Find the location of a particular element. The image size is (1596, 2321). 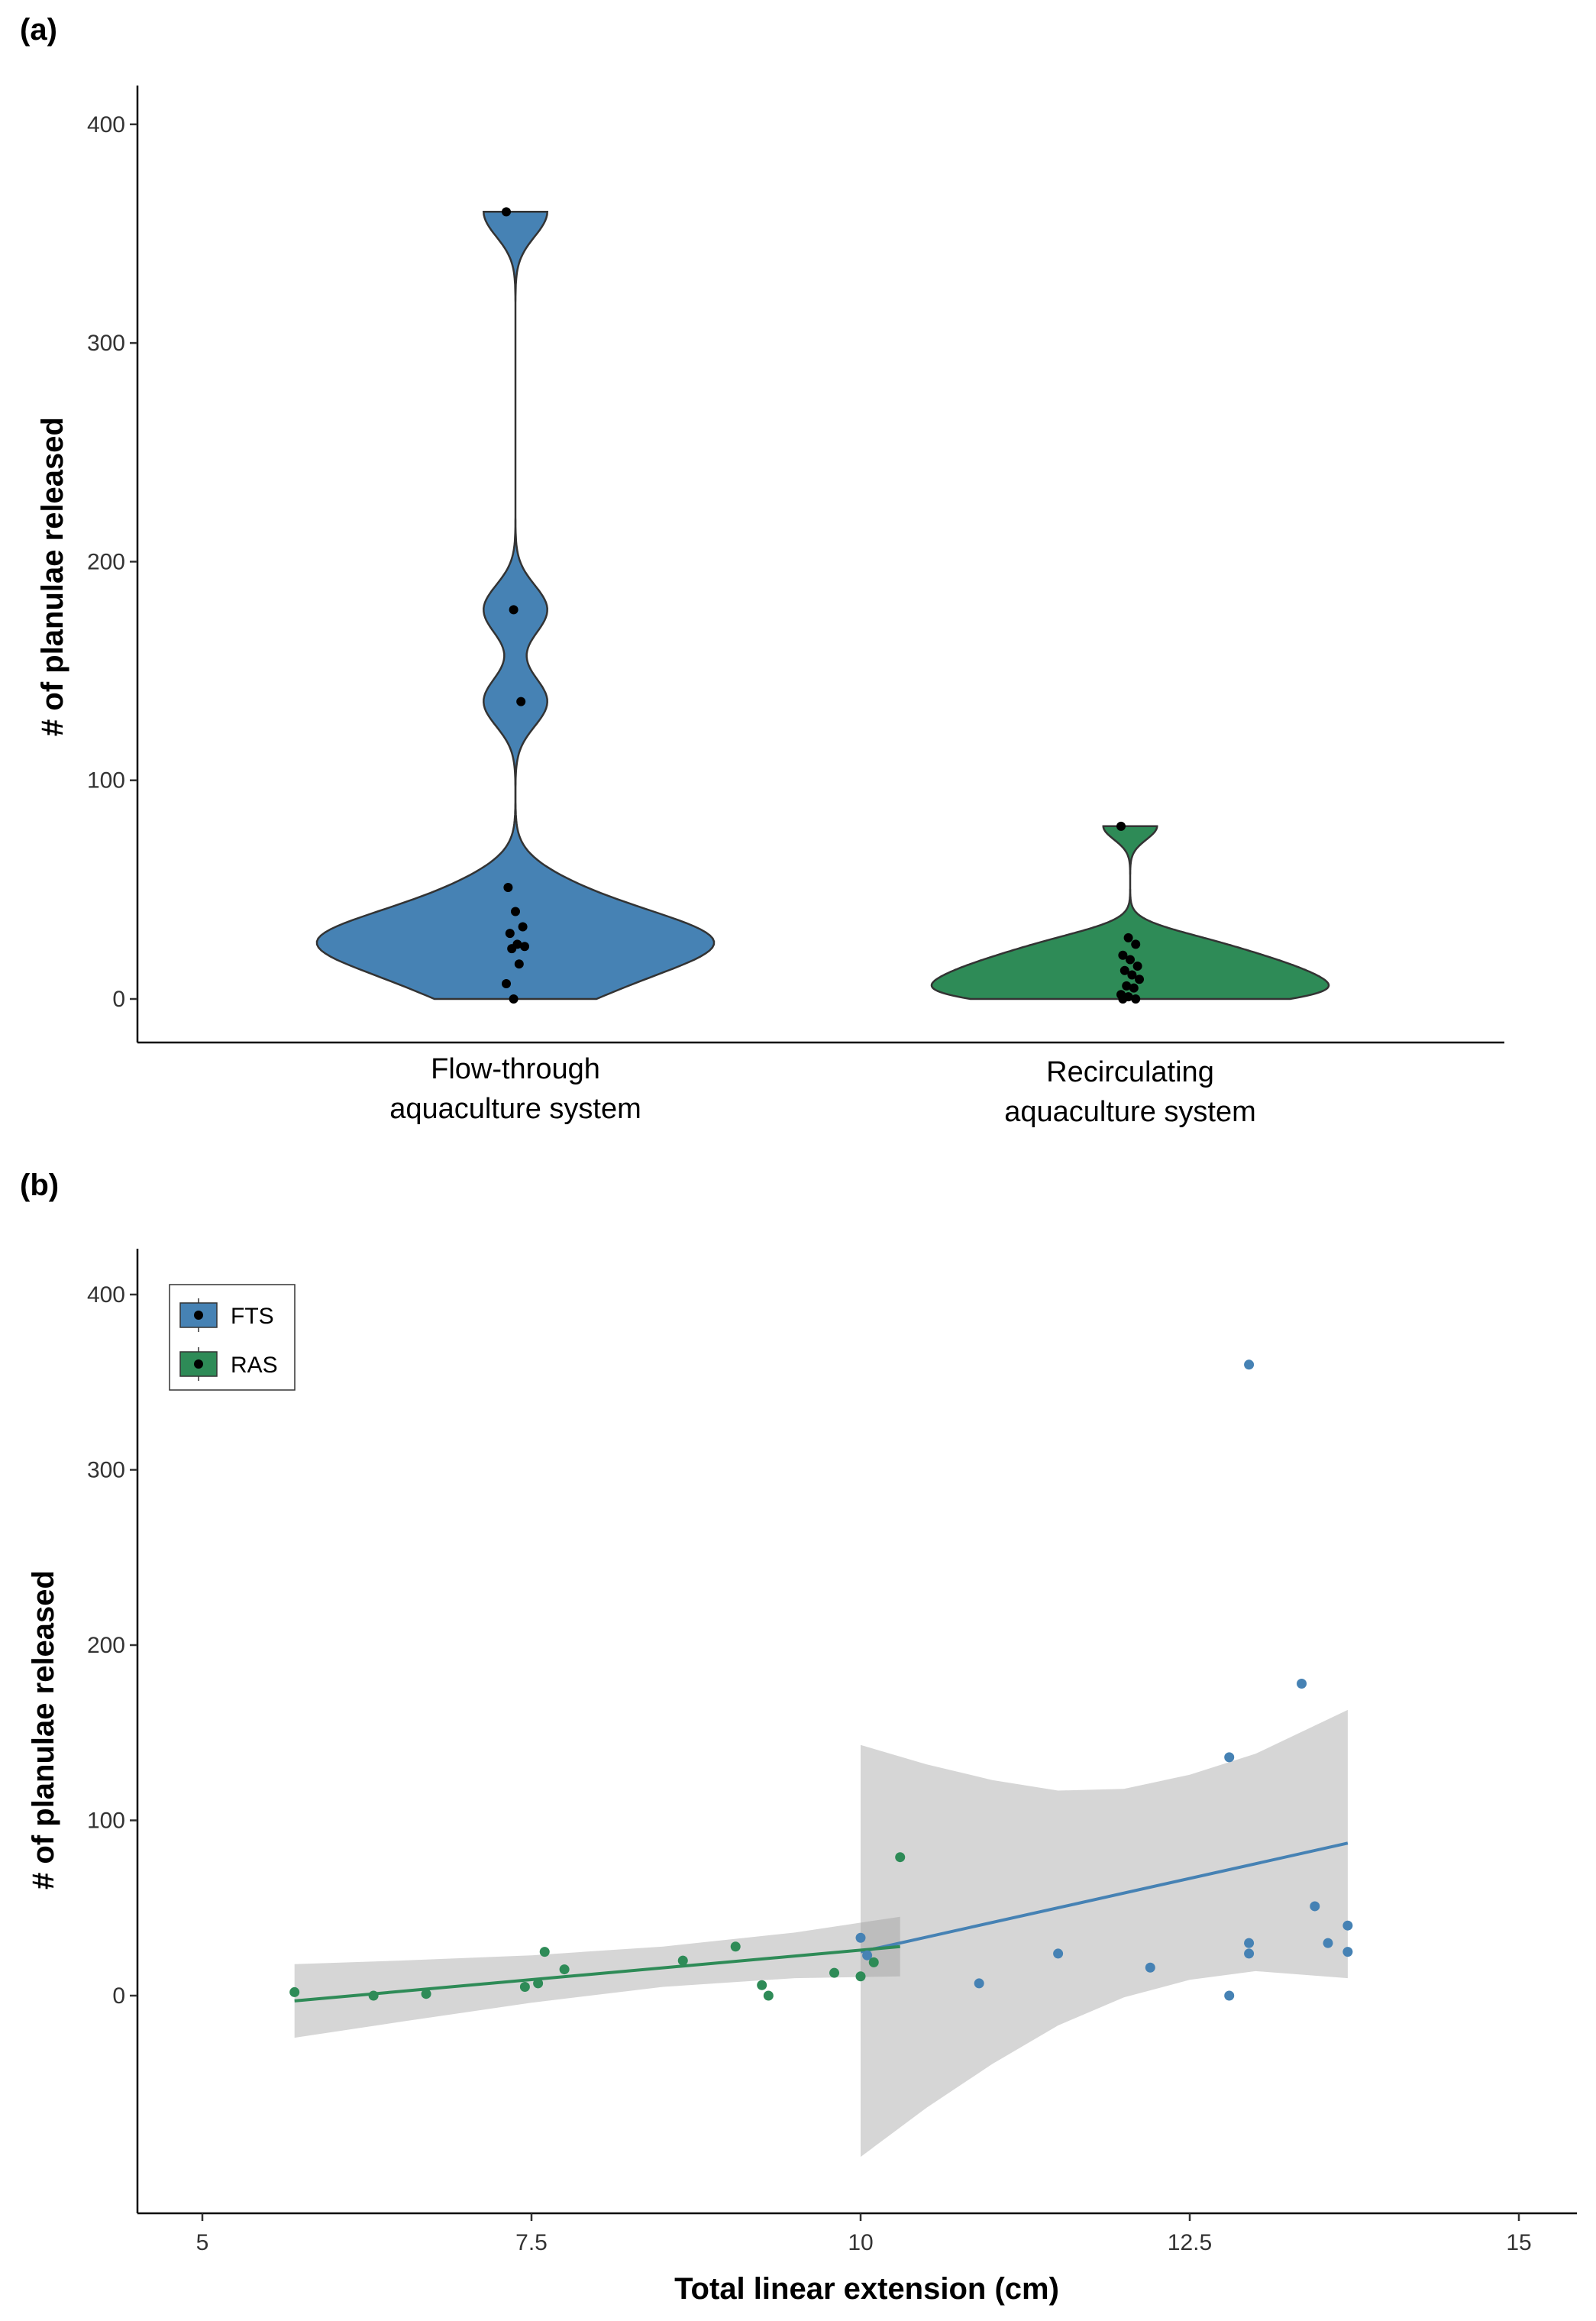

panel-b-fit-lines is located at coordinates (822, 1922).